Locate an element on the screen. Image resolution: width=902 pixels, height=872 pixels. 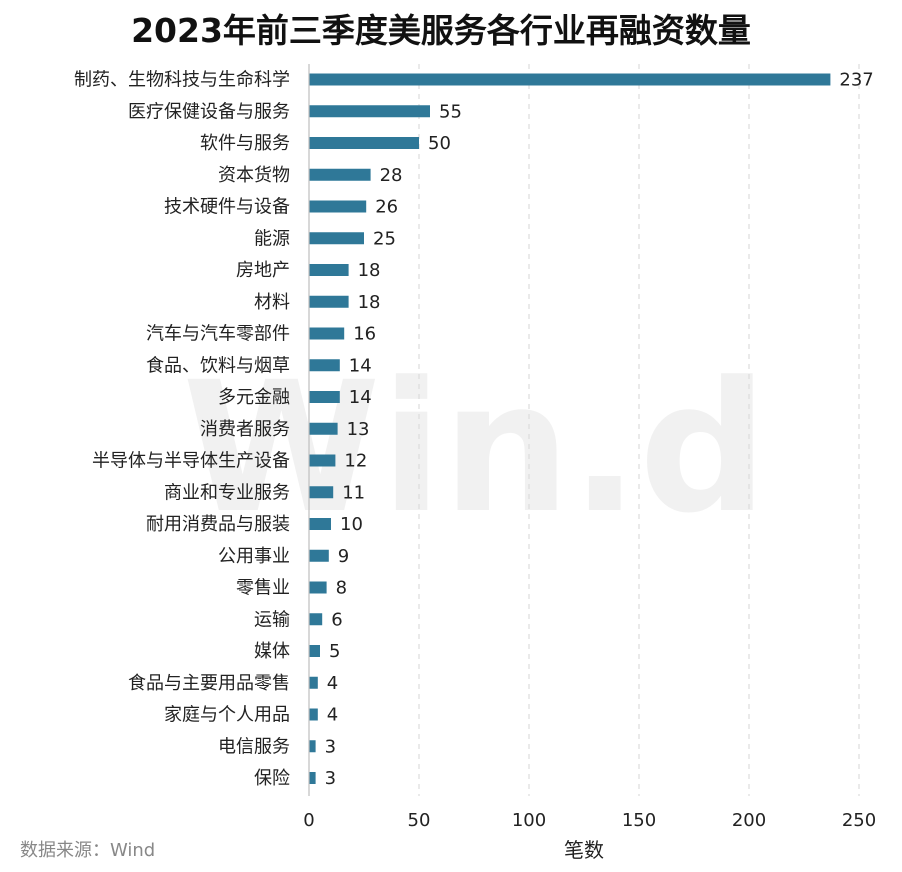
category-label: 材料 is located at coordinates (272, 302).